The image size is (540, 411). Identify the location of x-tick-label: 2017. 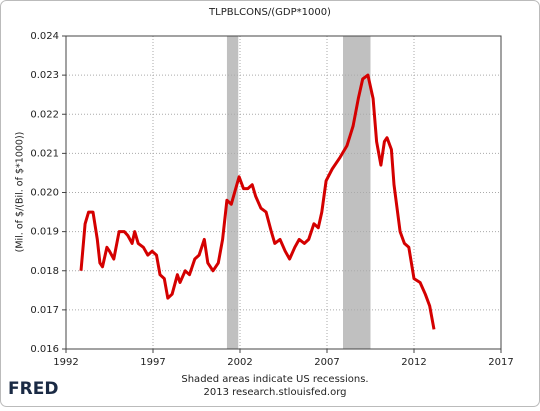
(500, 362).